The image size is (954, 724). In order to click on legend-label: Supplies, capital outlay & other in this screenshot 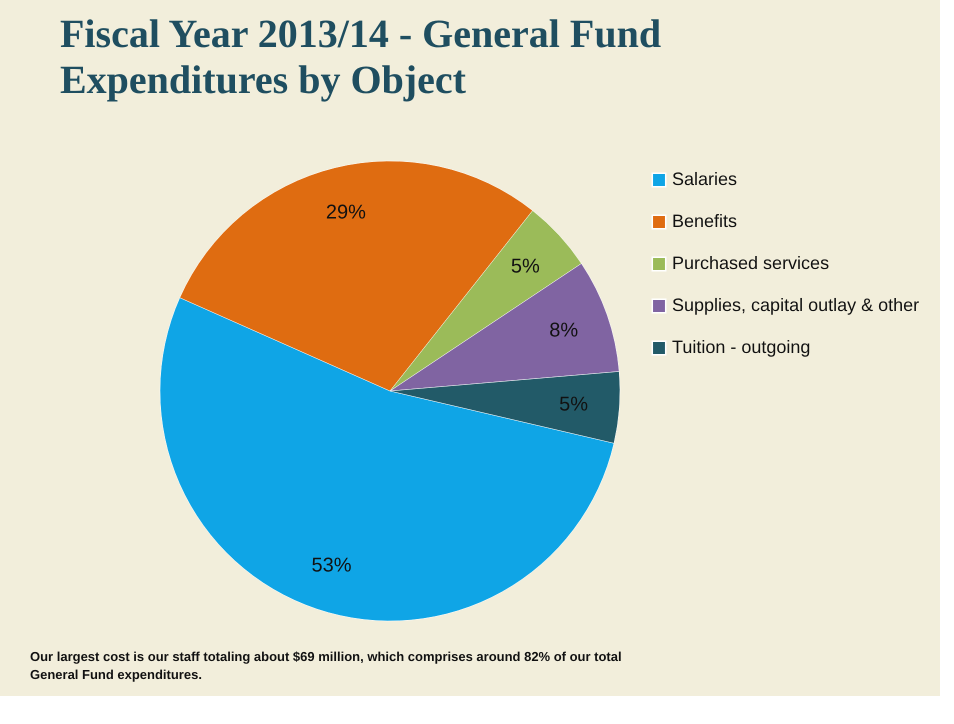, I will do `click(796, 305)`.